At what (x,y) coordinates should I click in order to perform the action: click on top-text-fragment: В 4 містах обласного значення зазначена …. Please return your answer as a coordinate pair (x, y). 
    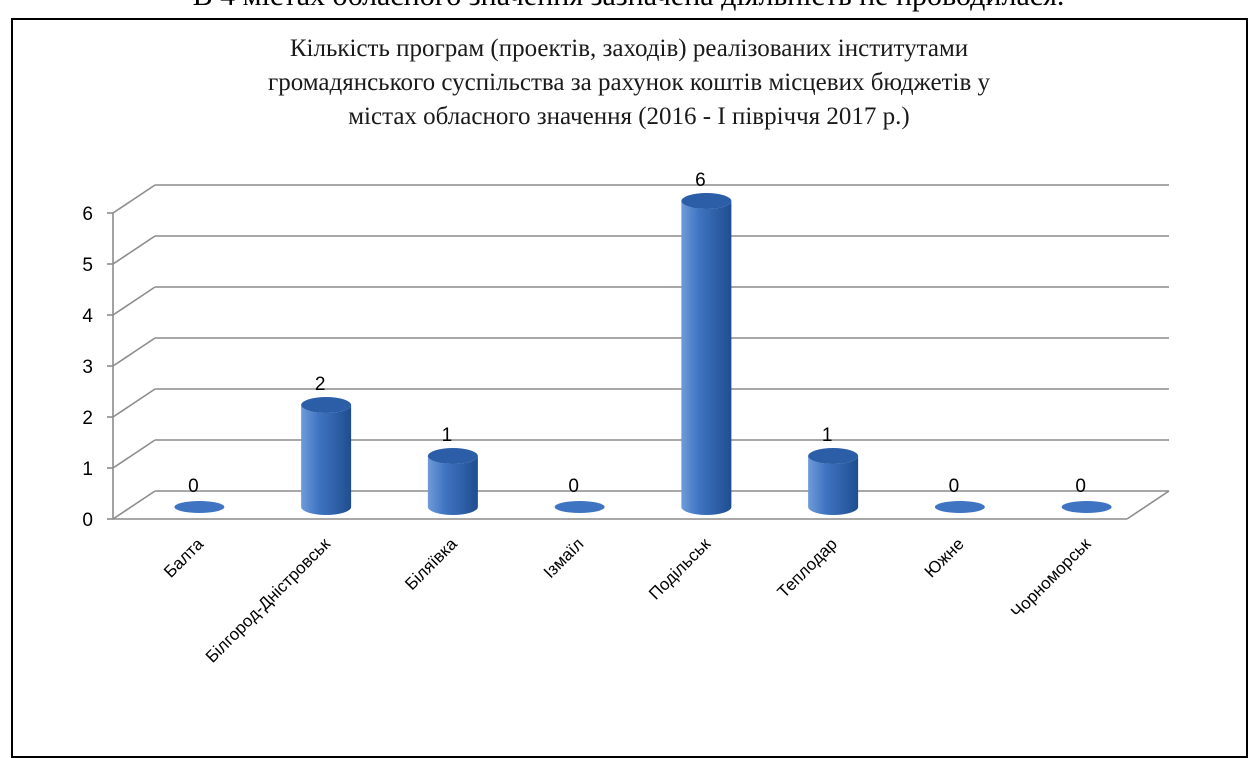
    Looking at the image, I should click on (628, 7).